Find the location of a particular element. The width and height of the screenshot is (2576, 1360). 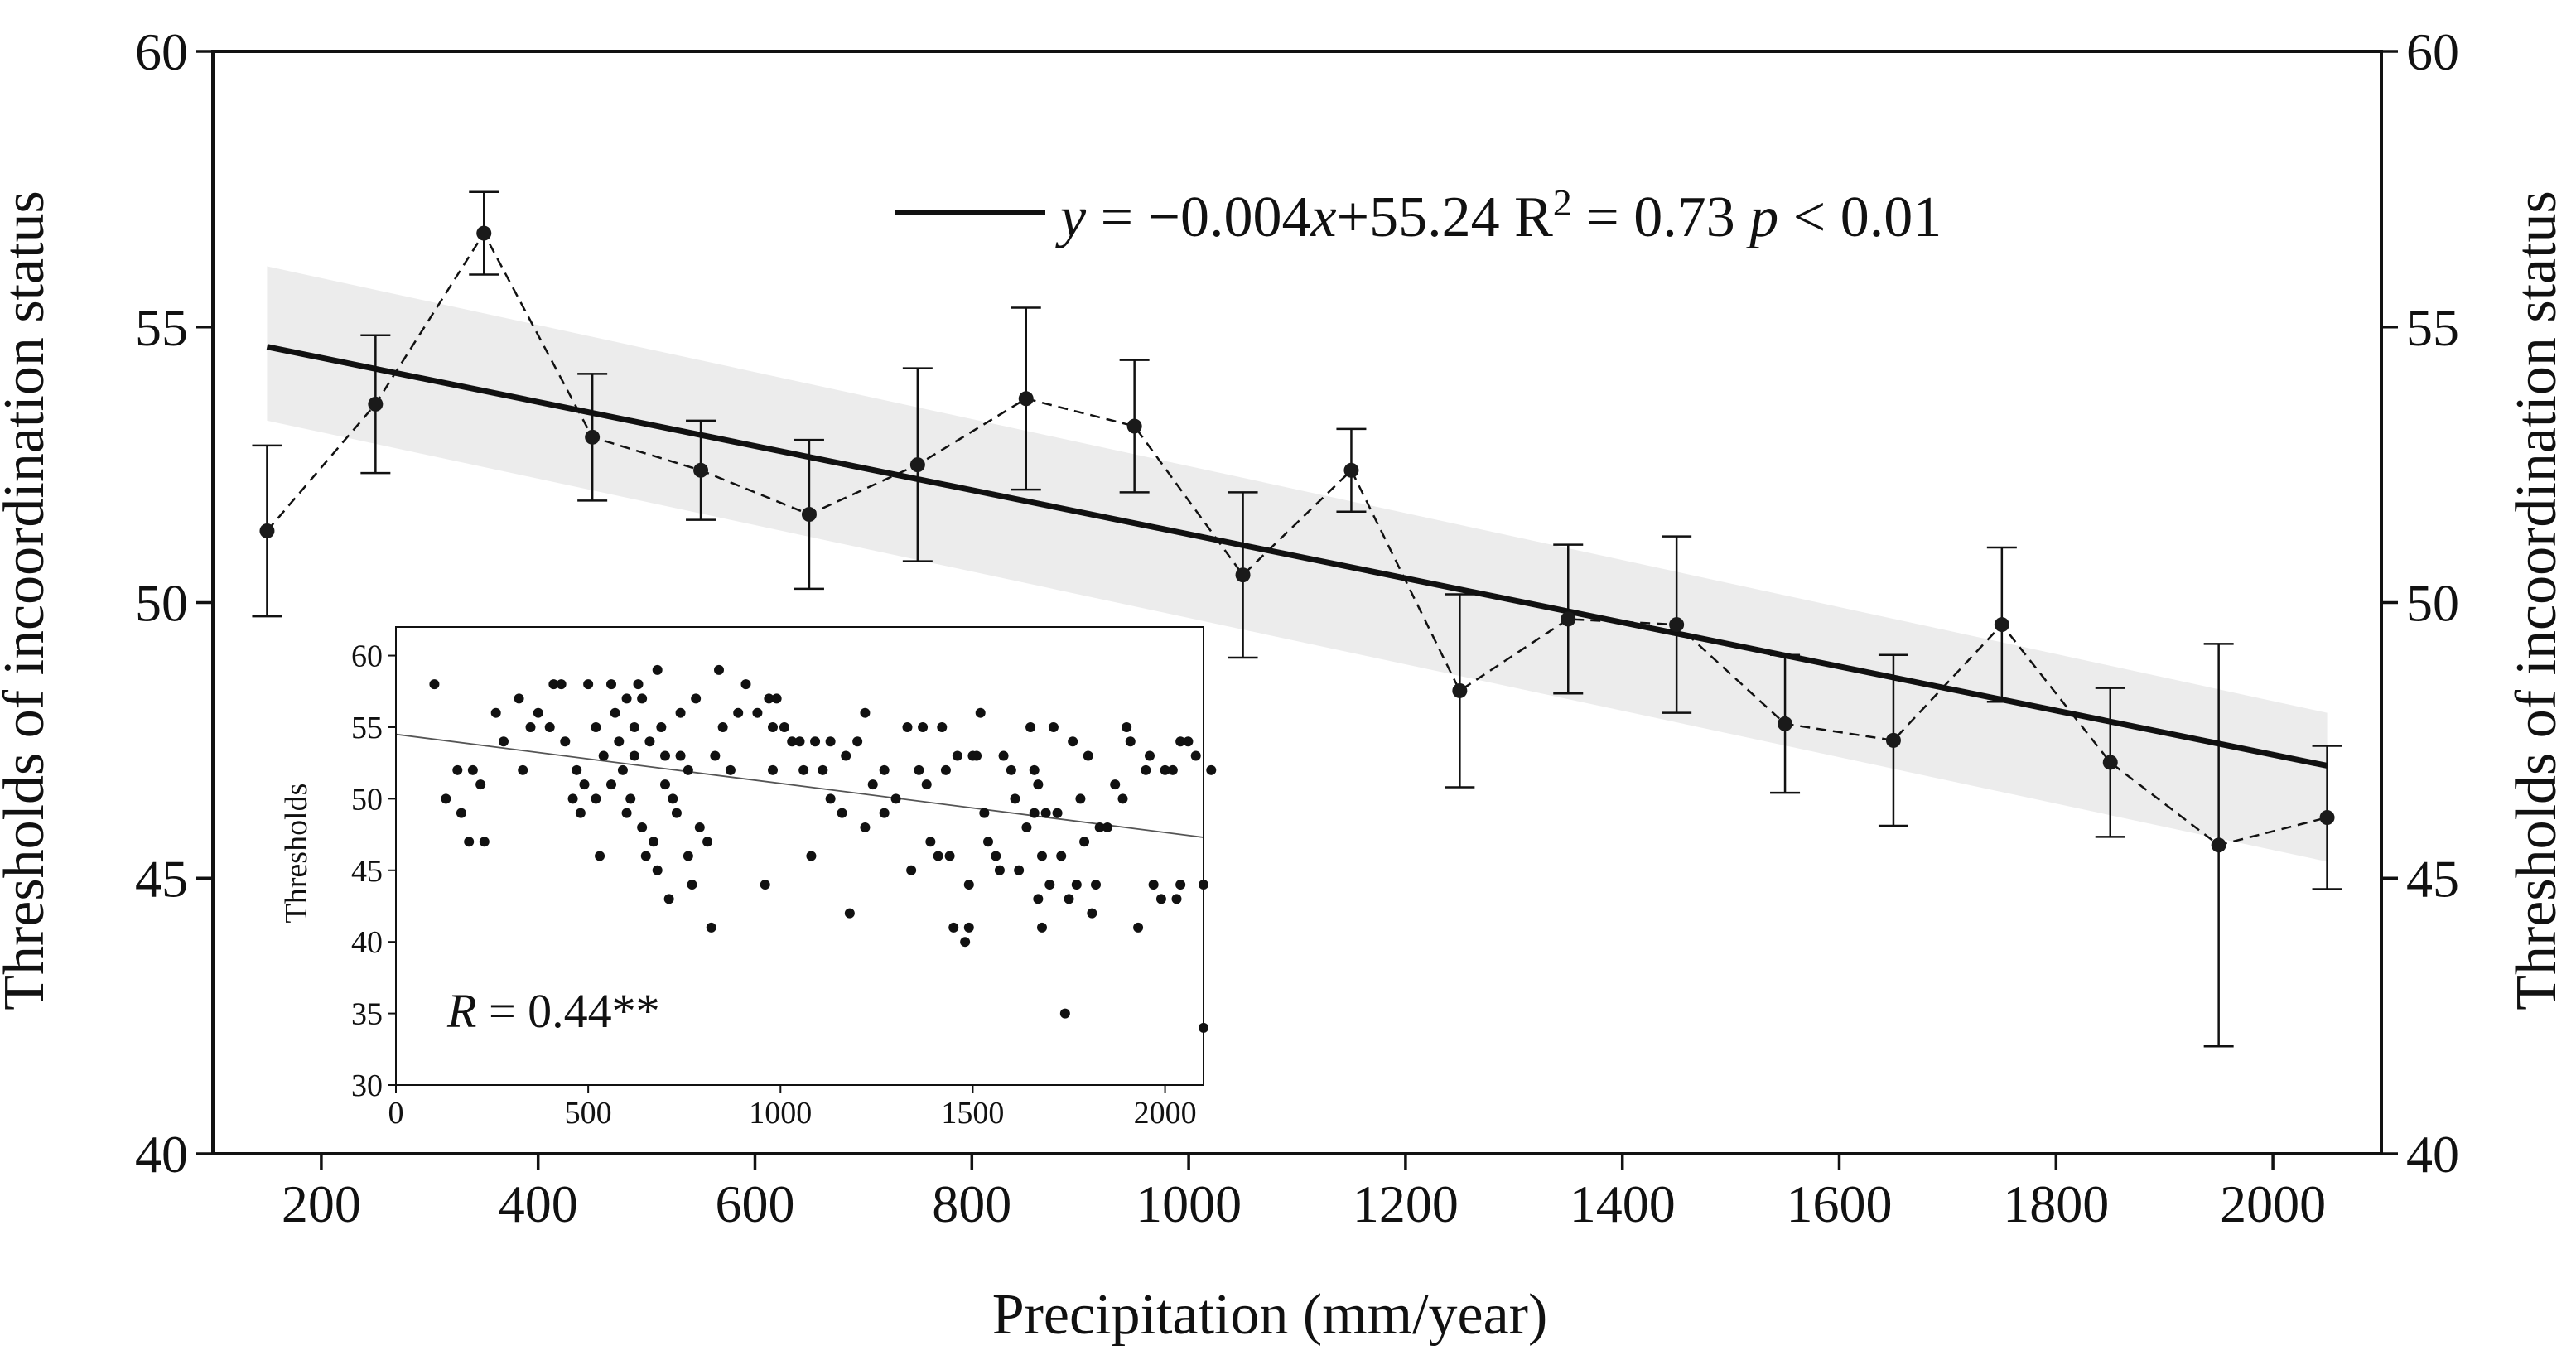

x-tick-label: 800 is located at coordinates (972, 1203).